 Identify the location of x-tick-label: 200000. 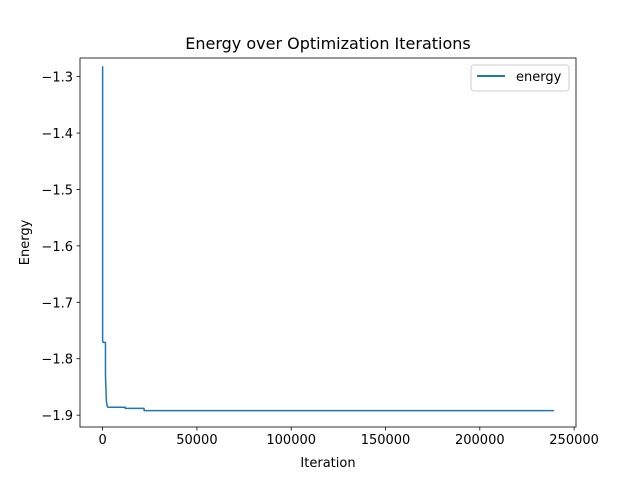
(480, 440).